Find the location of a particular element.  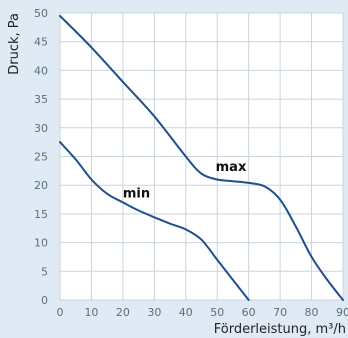

series-label-max: max is located at coordinates (231, 167).